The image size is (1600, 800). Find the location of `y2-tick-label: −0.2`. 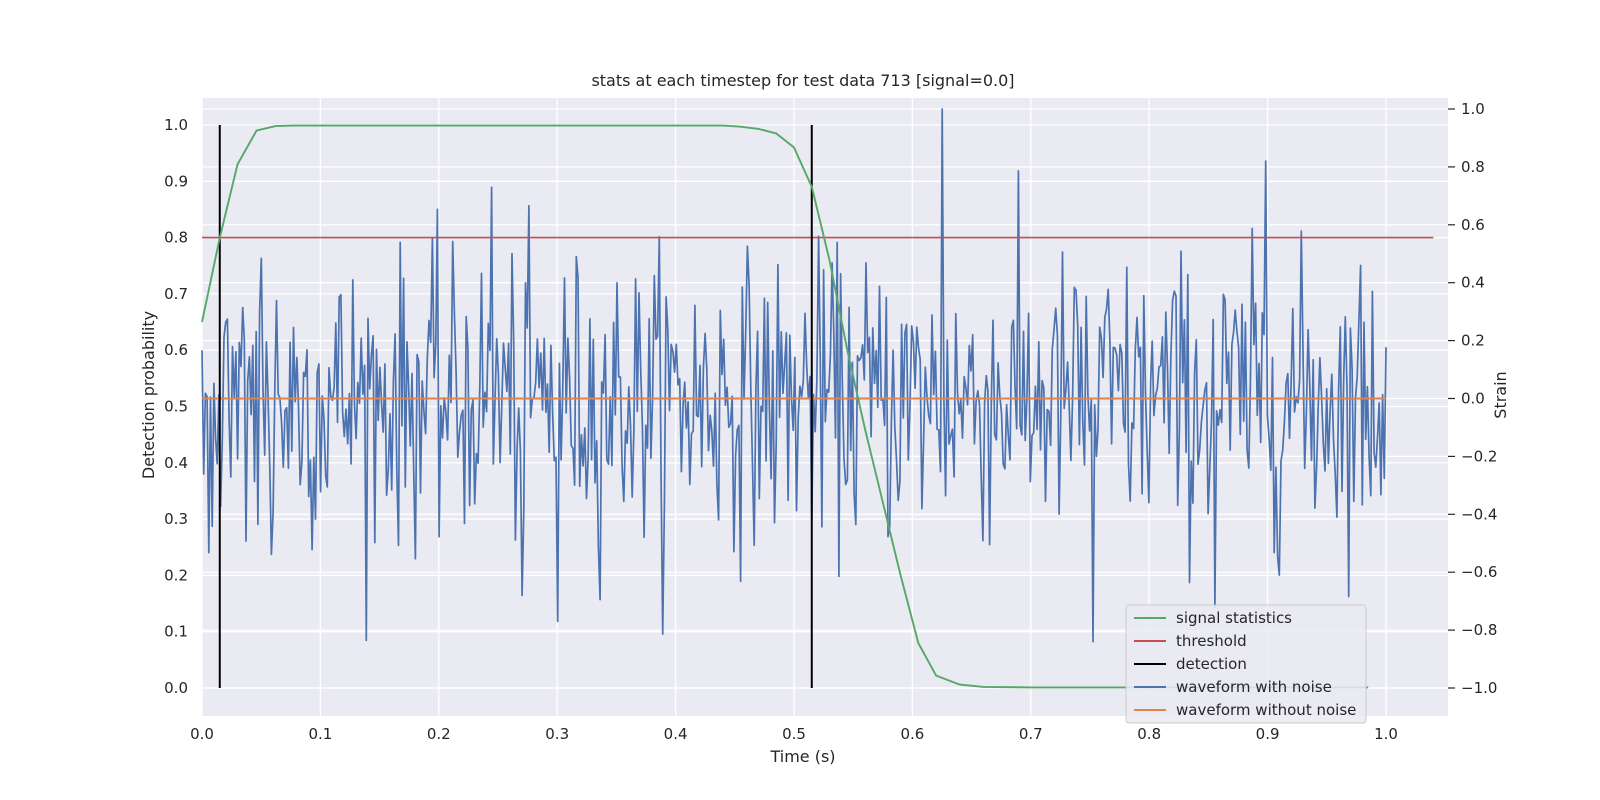

y2-tick-label: −0.2 is located at coordinates (1479, 456).